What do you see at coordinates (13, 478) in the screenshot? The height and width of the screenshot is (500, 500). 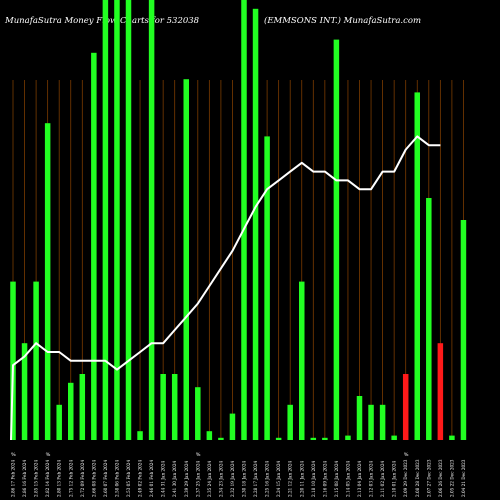 I see `x-tick-label: 2.86 17 Feb 2024` at bounding box center [13, 478].